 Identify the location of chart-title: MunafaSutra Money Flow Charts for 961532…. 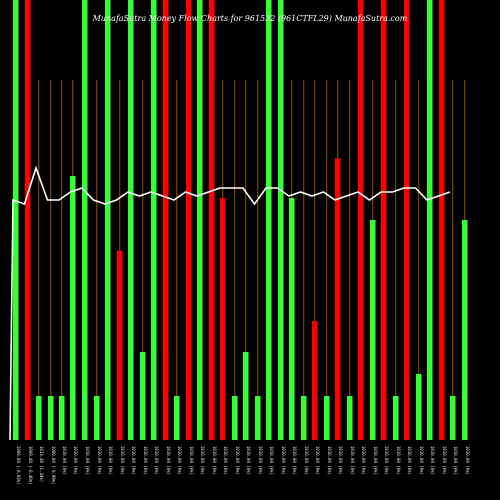
(250, 18).